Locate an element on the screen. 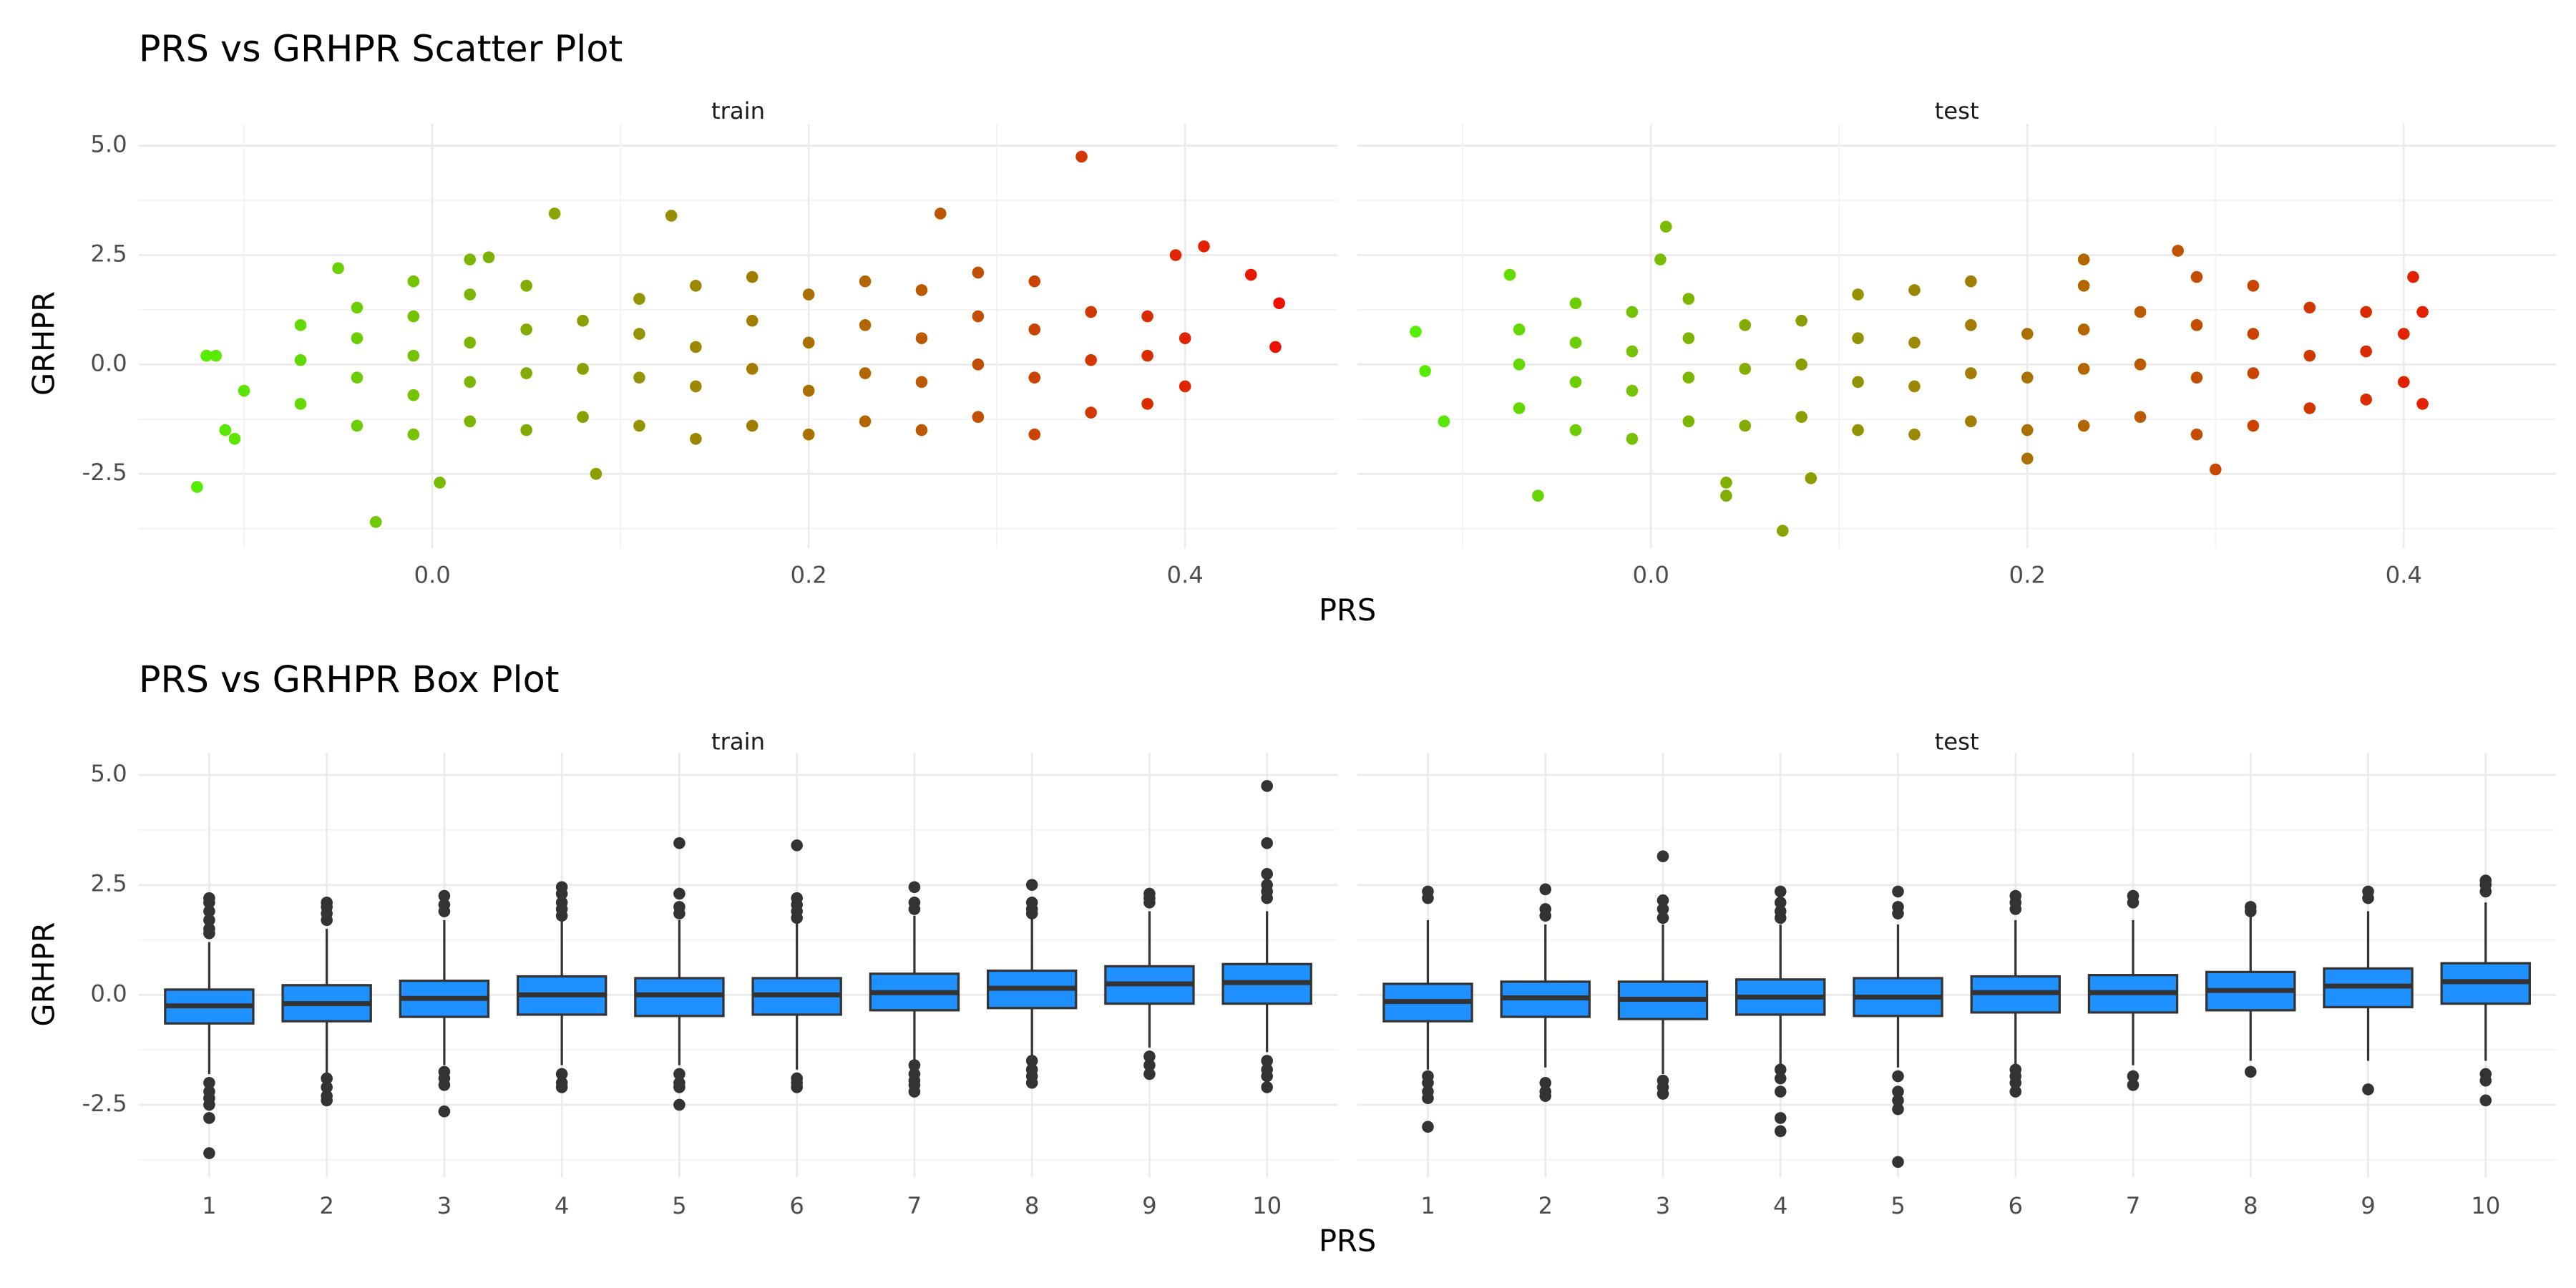  x-tick-label: 9 is located at coordinates (2368, 1205).